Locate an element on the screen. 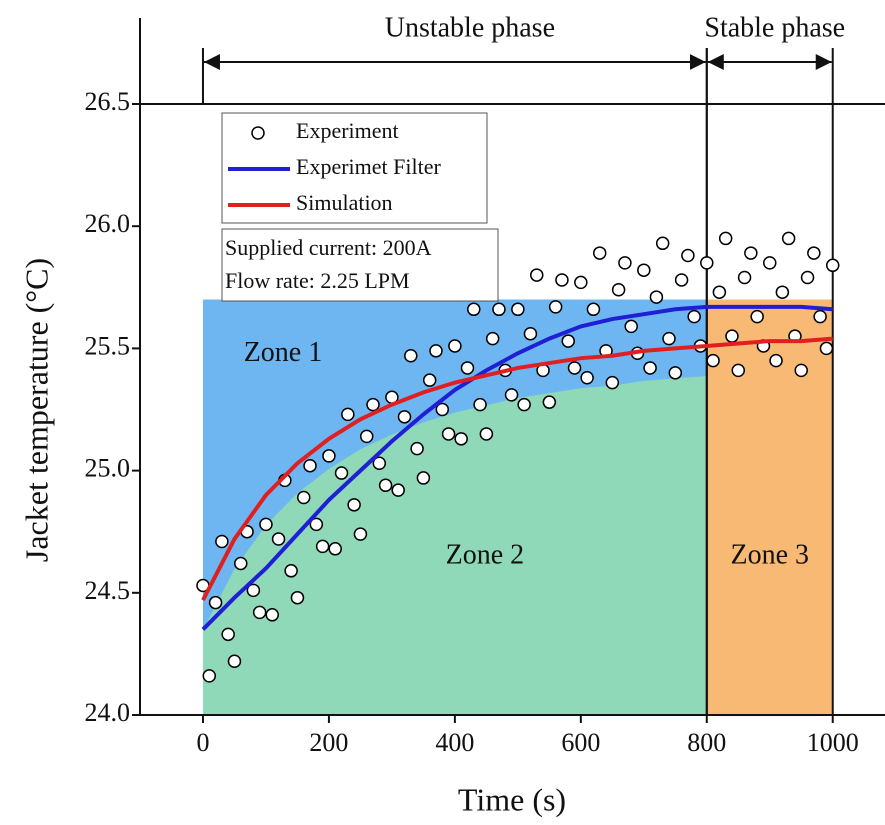 Image resolution: width=885 pixels, height=825 pixels. annotation: Flow rate: 2.25 LPM is located at coordinates (317, 280).